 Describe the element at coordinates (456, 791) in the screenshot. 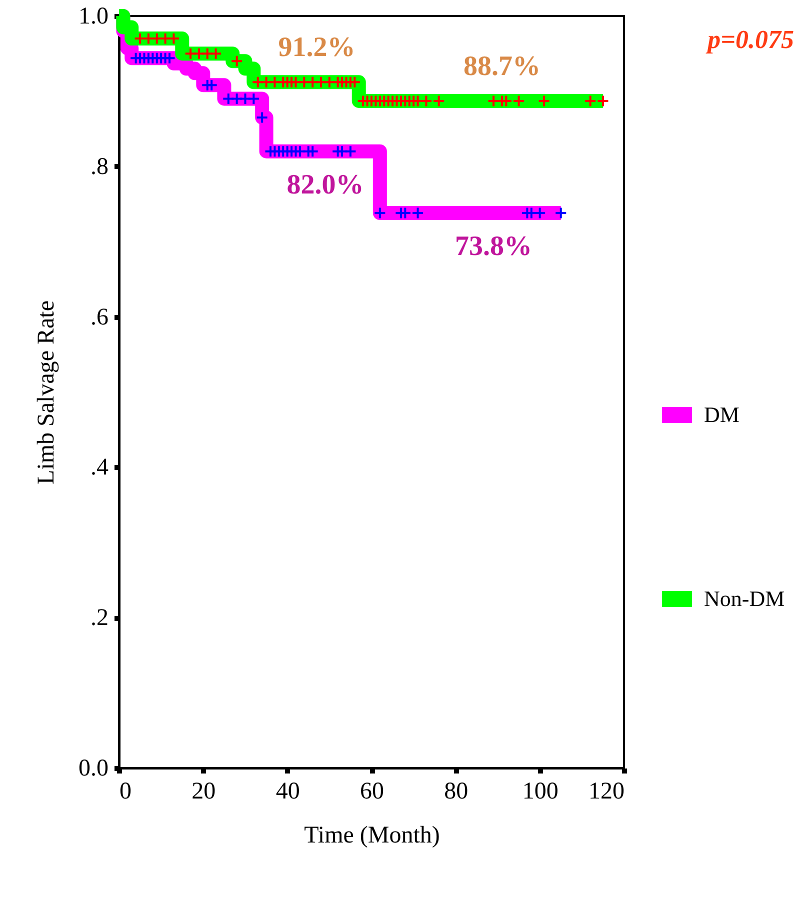

I see `x-tick-label: 80` at that location.